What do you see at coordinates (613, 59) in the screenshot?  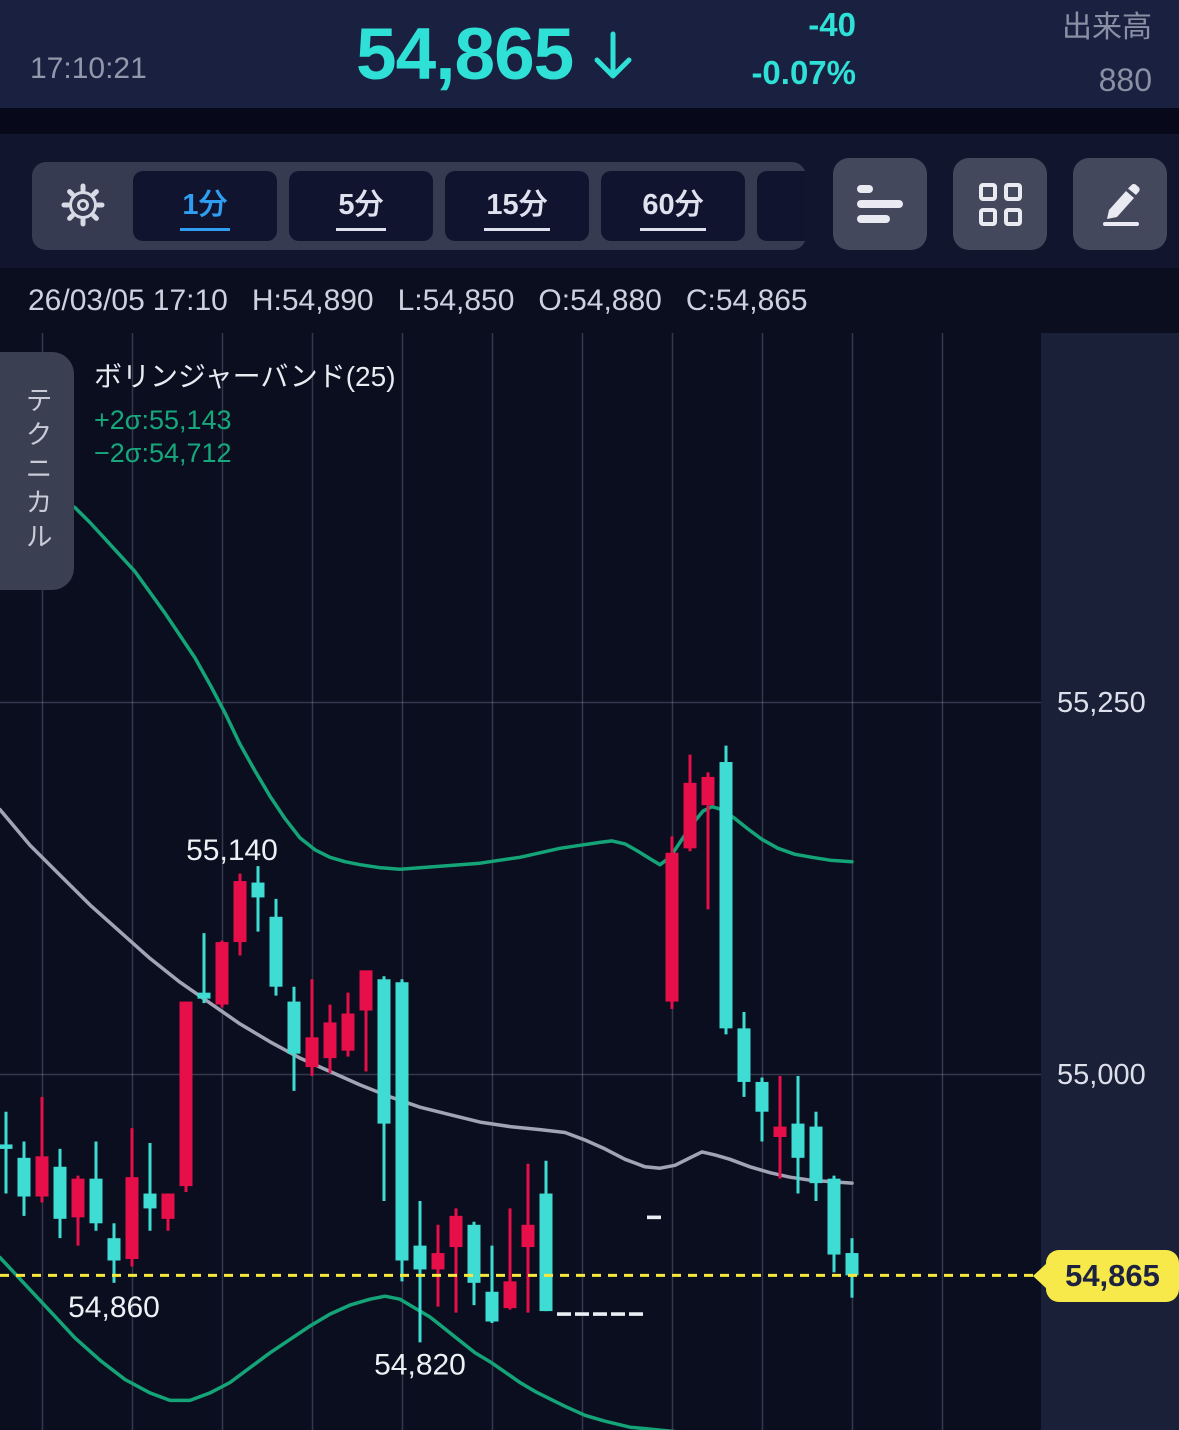 I see `down-arrow-icon` at bounding box center [613, 59].